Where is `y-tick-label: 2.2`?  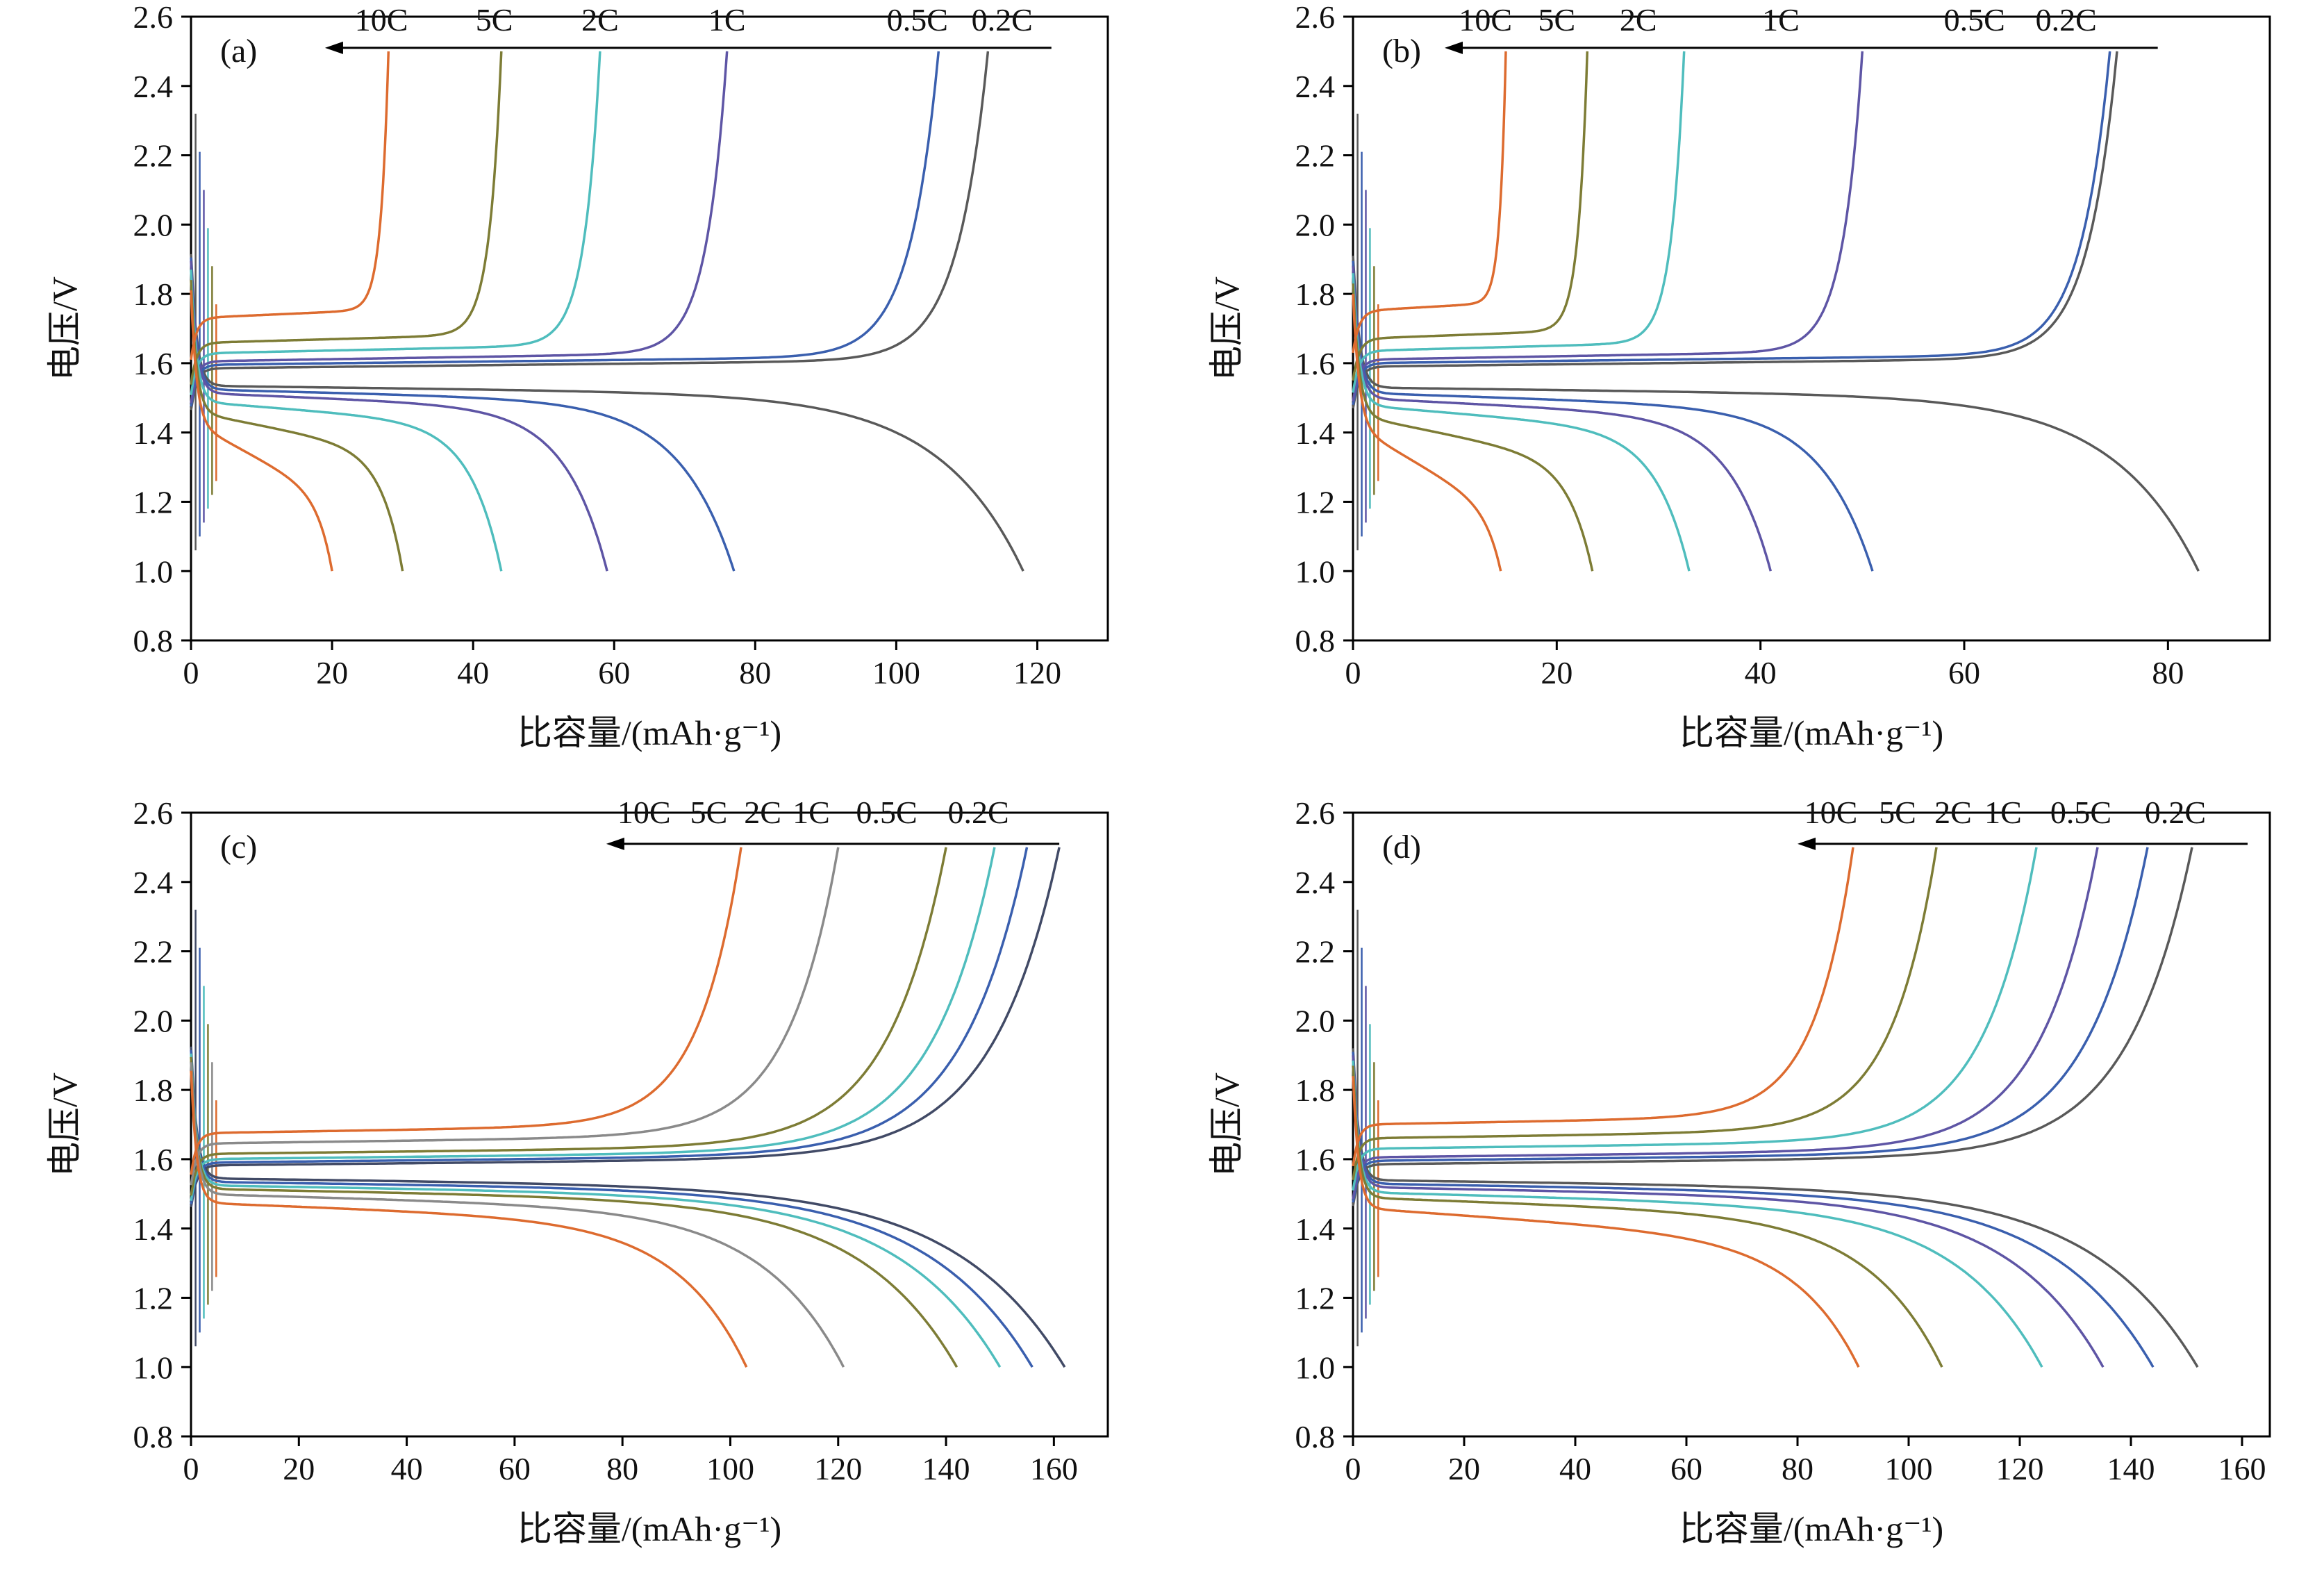 y-tick-label: 2.2 is located at coordinates (153, 156).